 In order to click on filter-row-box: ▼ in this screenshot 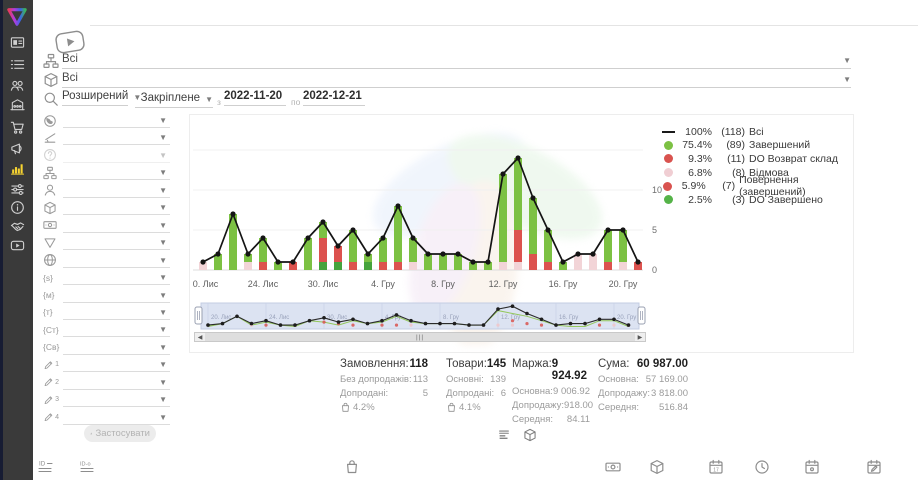, I will do `click(106, 208)`.